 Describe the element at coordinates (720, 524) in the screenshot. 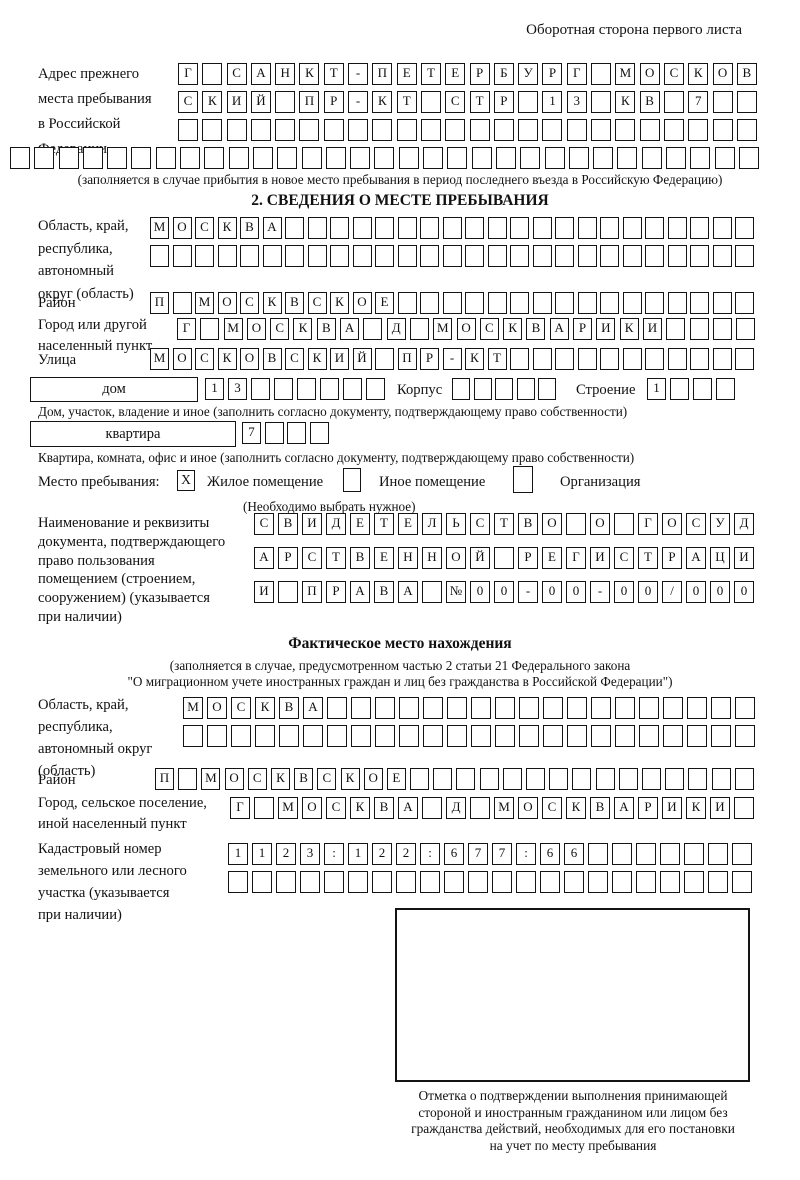

I see `char-cell: У` at that location.